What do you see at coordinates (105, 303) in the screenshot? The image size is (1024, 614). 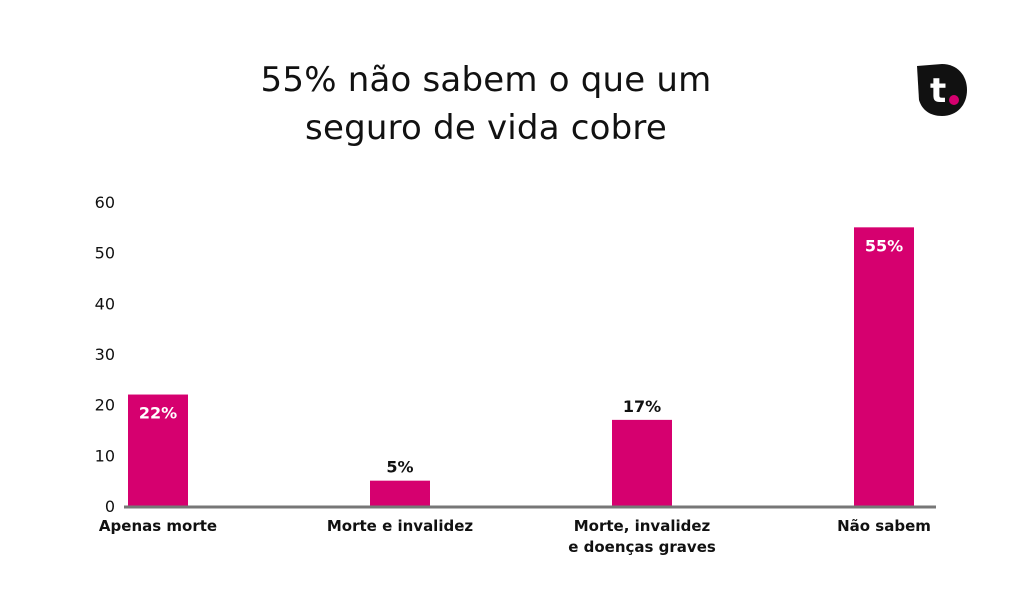 I see `y-tick-label-4: 40` at bounding box center [105, 303].